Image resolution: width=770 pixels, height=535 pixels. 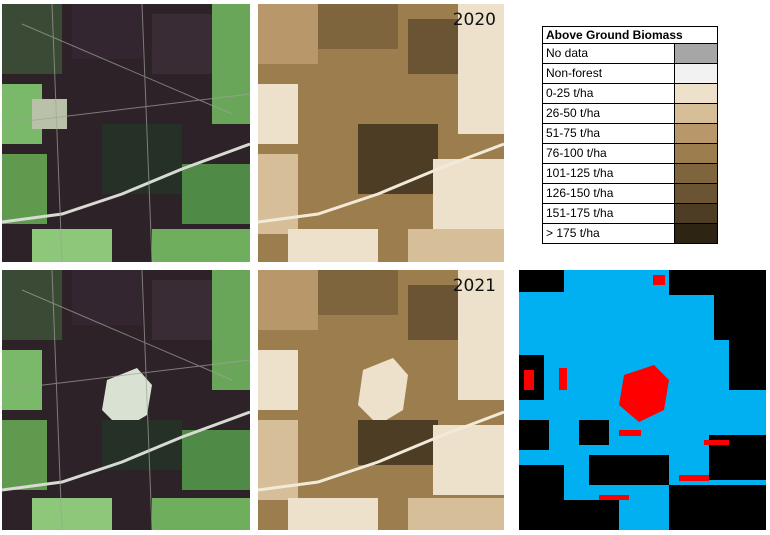 What do you see at coordinates (630, 154) in the screenshot?
I see `legend-row-76-100: 76-100 t/ha` at bounding box center [630, 154].